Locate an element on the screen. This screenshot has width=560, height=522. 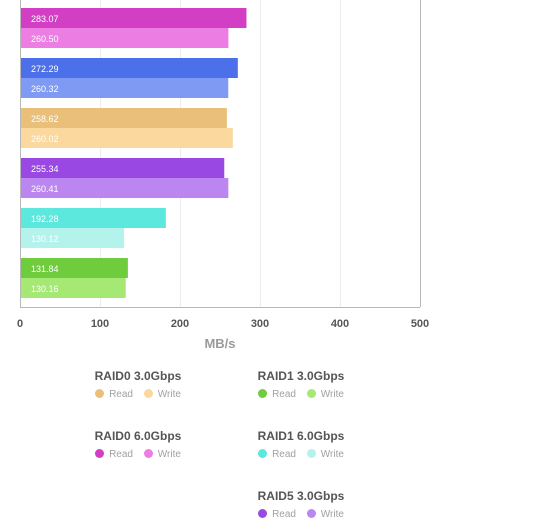
legend-group-raid0-6gbps: RAID0 6.0Gbps Read Write is located at coordinates (138, 445).